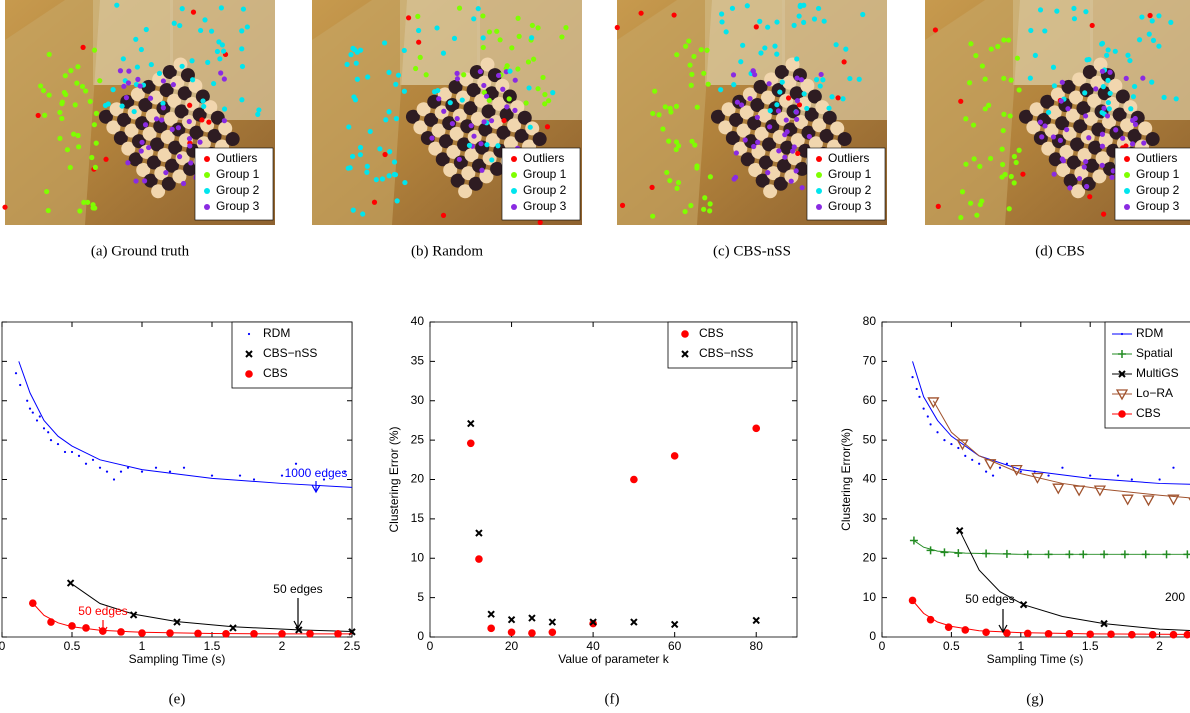  What do you see at coordinates (476, 128) in the screenshot?
I see `checkerboard` at bounding box center [476, 128].